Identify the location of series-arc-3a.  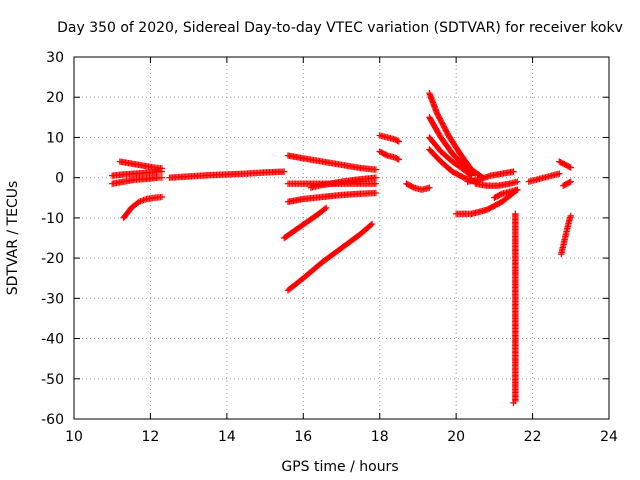
(332, 162).